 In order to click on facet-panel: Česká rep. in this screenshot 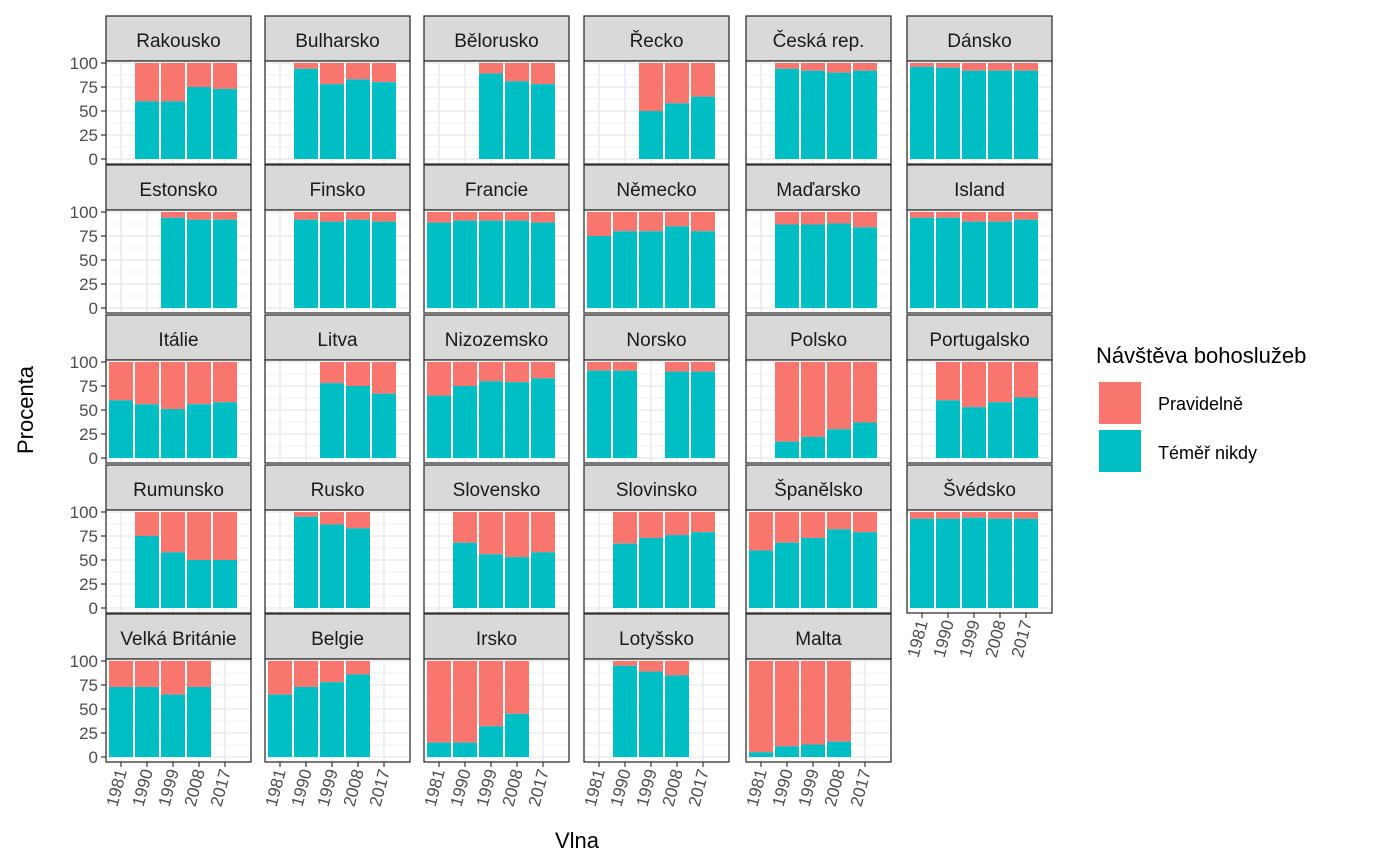, I will do `click(818, 90)`.